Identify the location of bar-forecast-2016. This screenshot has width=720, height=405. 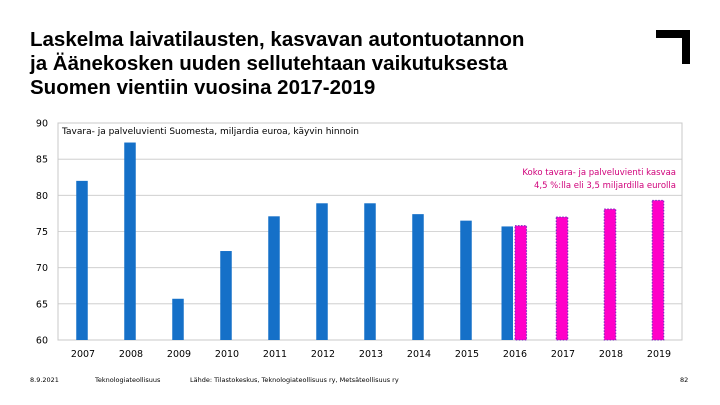
(521, 283).